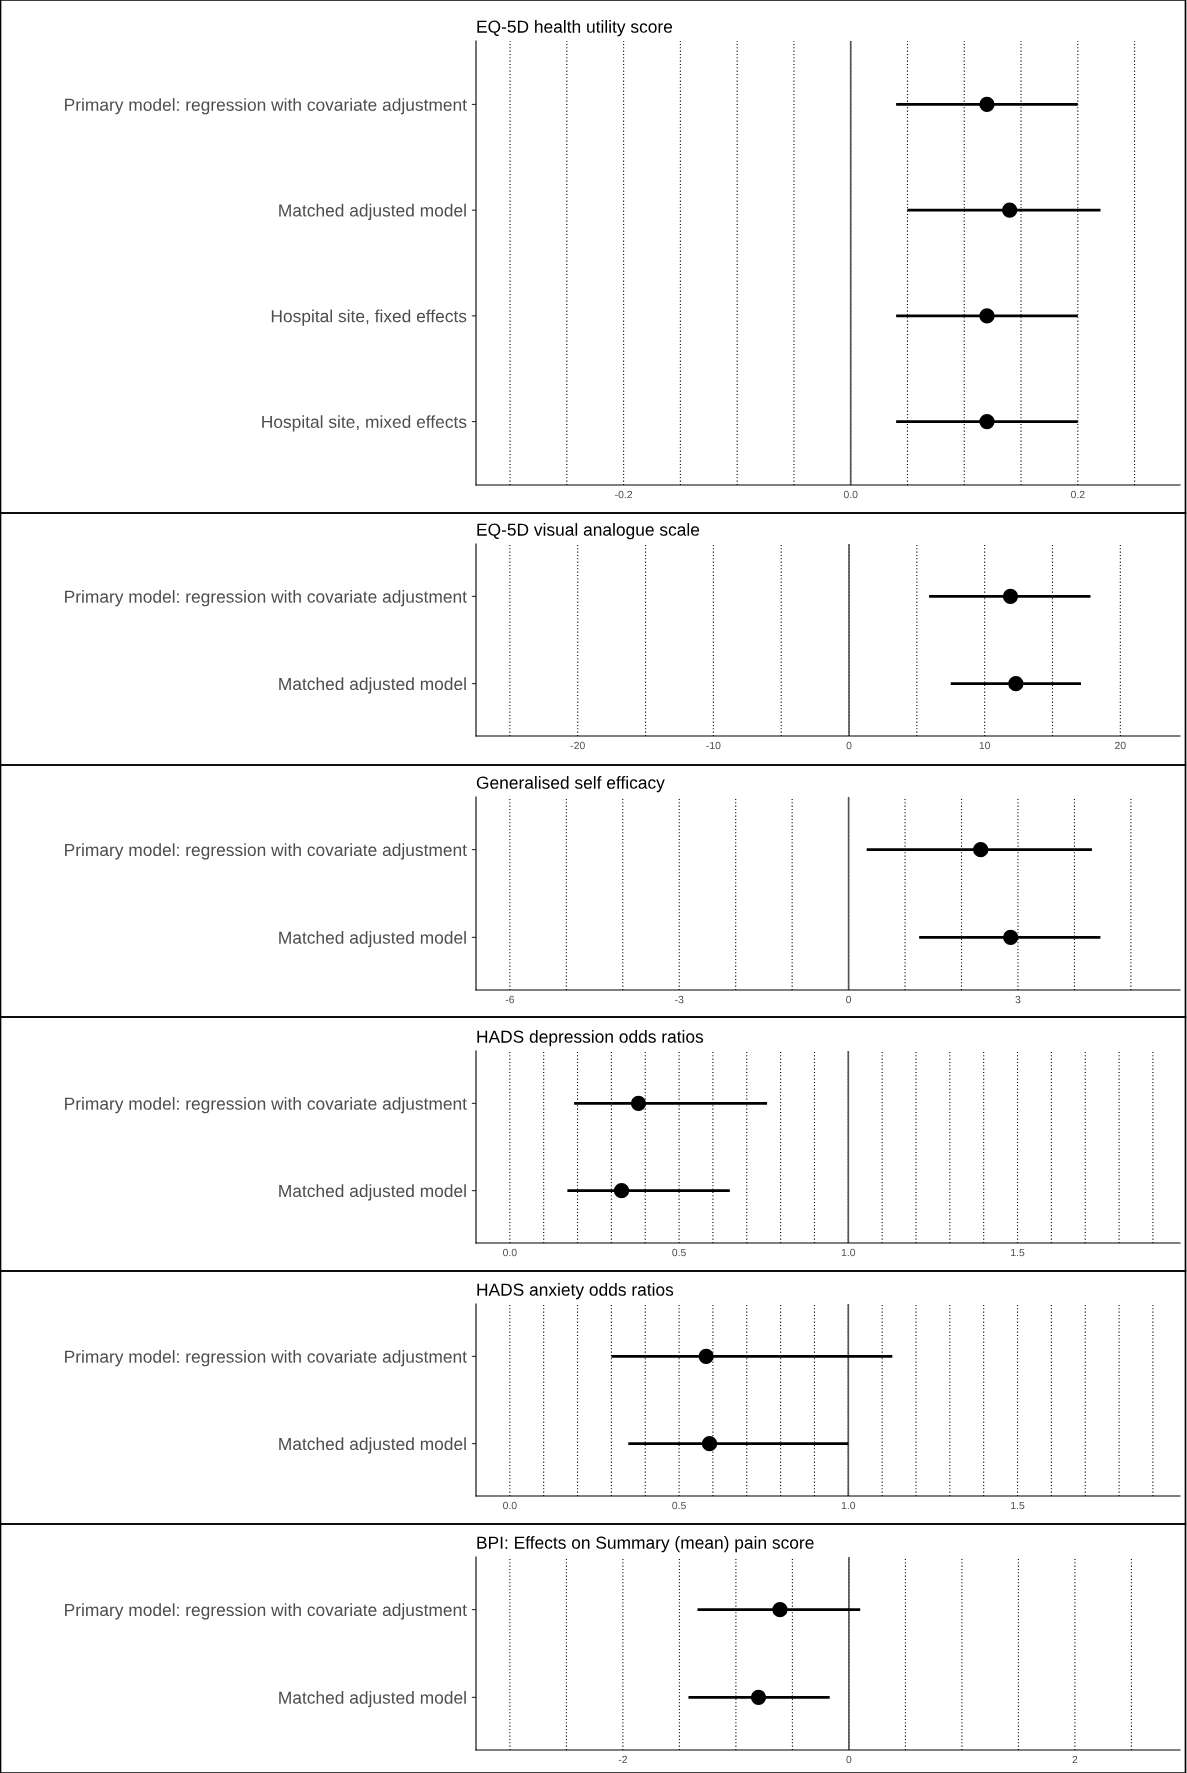 The image size is (1187, 1773). I want to click on y-tick-label: Hospital site, mixed effects, so click(364, 423).